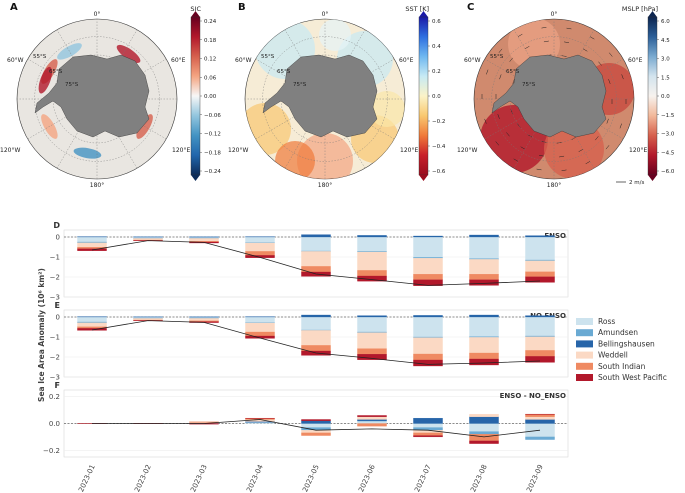  Describe the element at coordinates (668, 153) in the screenshot. I see `colorbar-tick-label: −4.5` at that location.